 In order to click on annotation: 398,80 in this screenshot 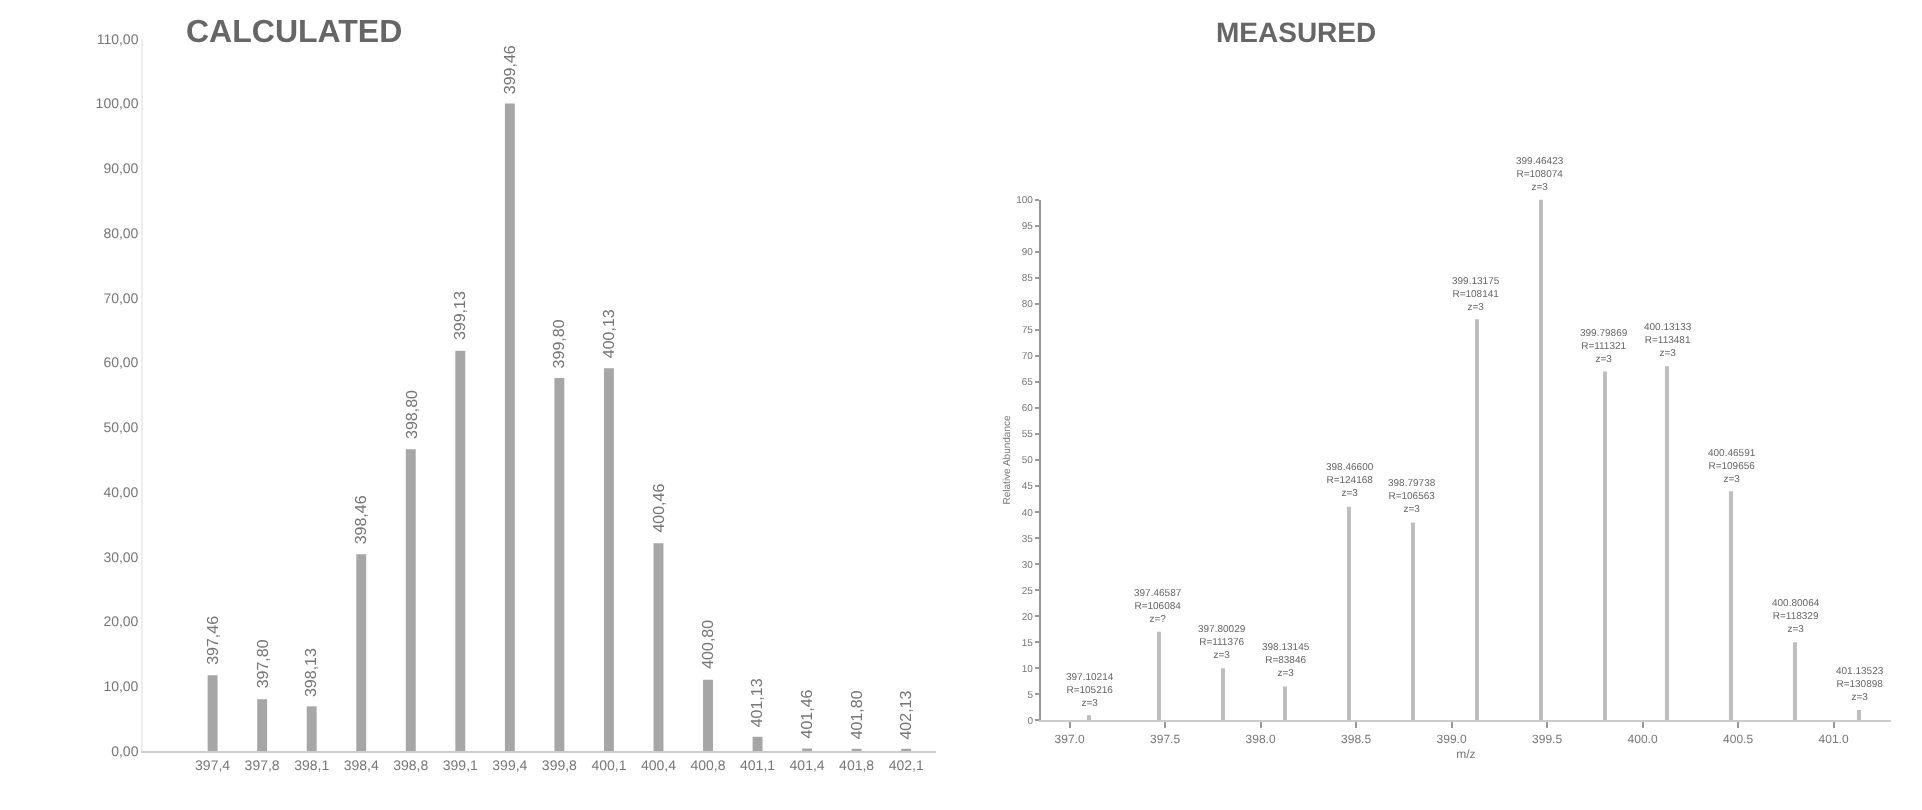, I will do `click(411, 413)`.